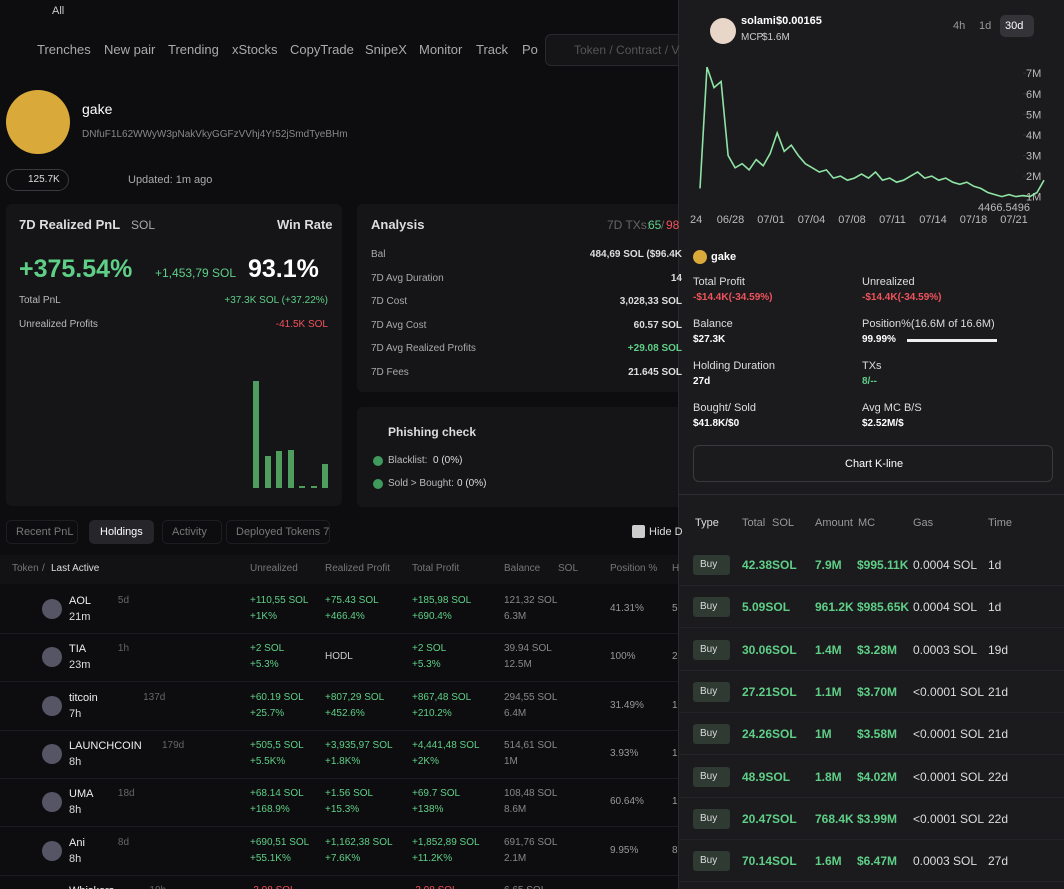 Image resolution: width=1064 pixels, height=889 pixels. I want to click on followers-pill, so click(37, 180).